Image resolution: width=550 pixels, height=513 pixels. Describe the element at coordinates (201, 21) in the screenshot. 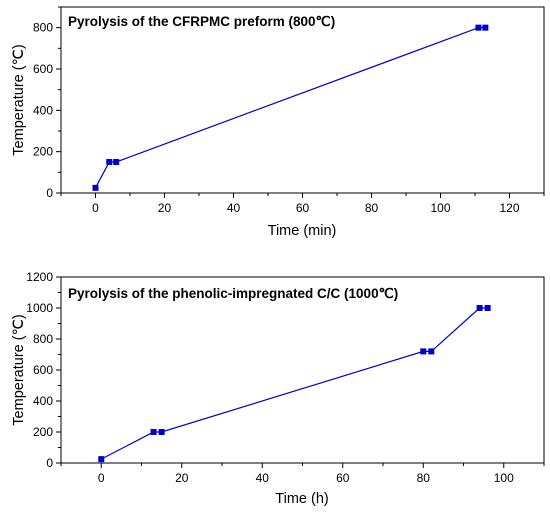

I see `chart-title: Pyrolysis of the CFRPMC preform (800℃)` at that location.